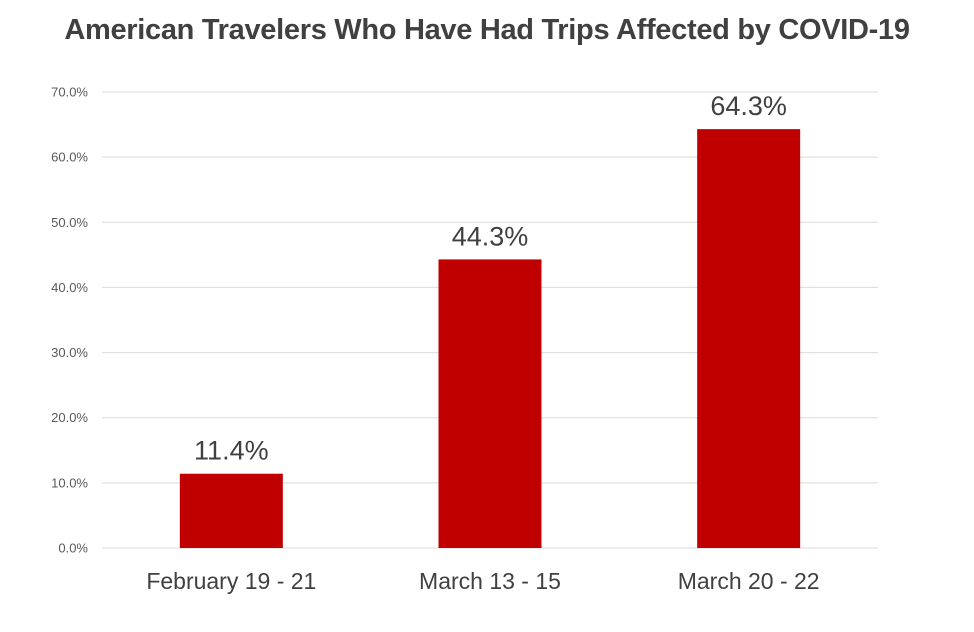 Image resolution: width=974 pixels, height=632 pixels. I want to click on y-axis-ticks: 0.0% 10.0% 20.0% 30.0% 40.0% 50.0% 60.0% 70.0%, so click(69, 320).